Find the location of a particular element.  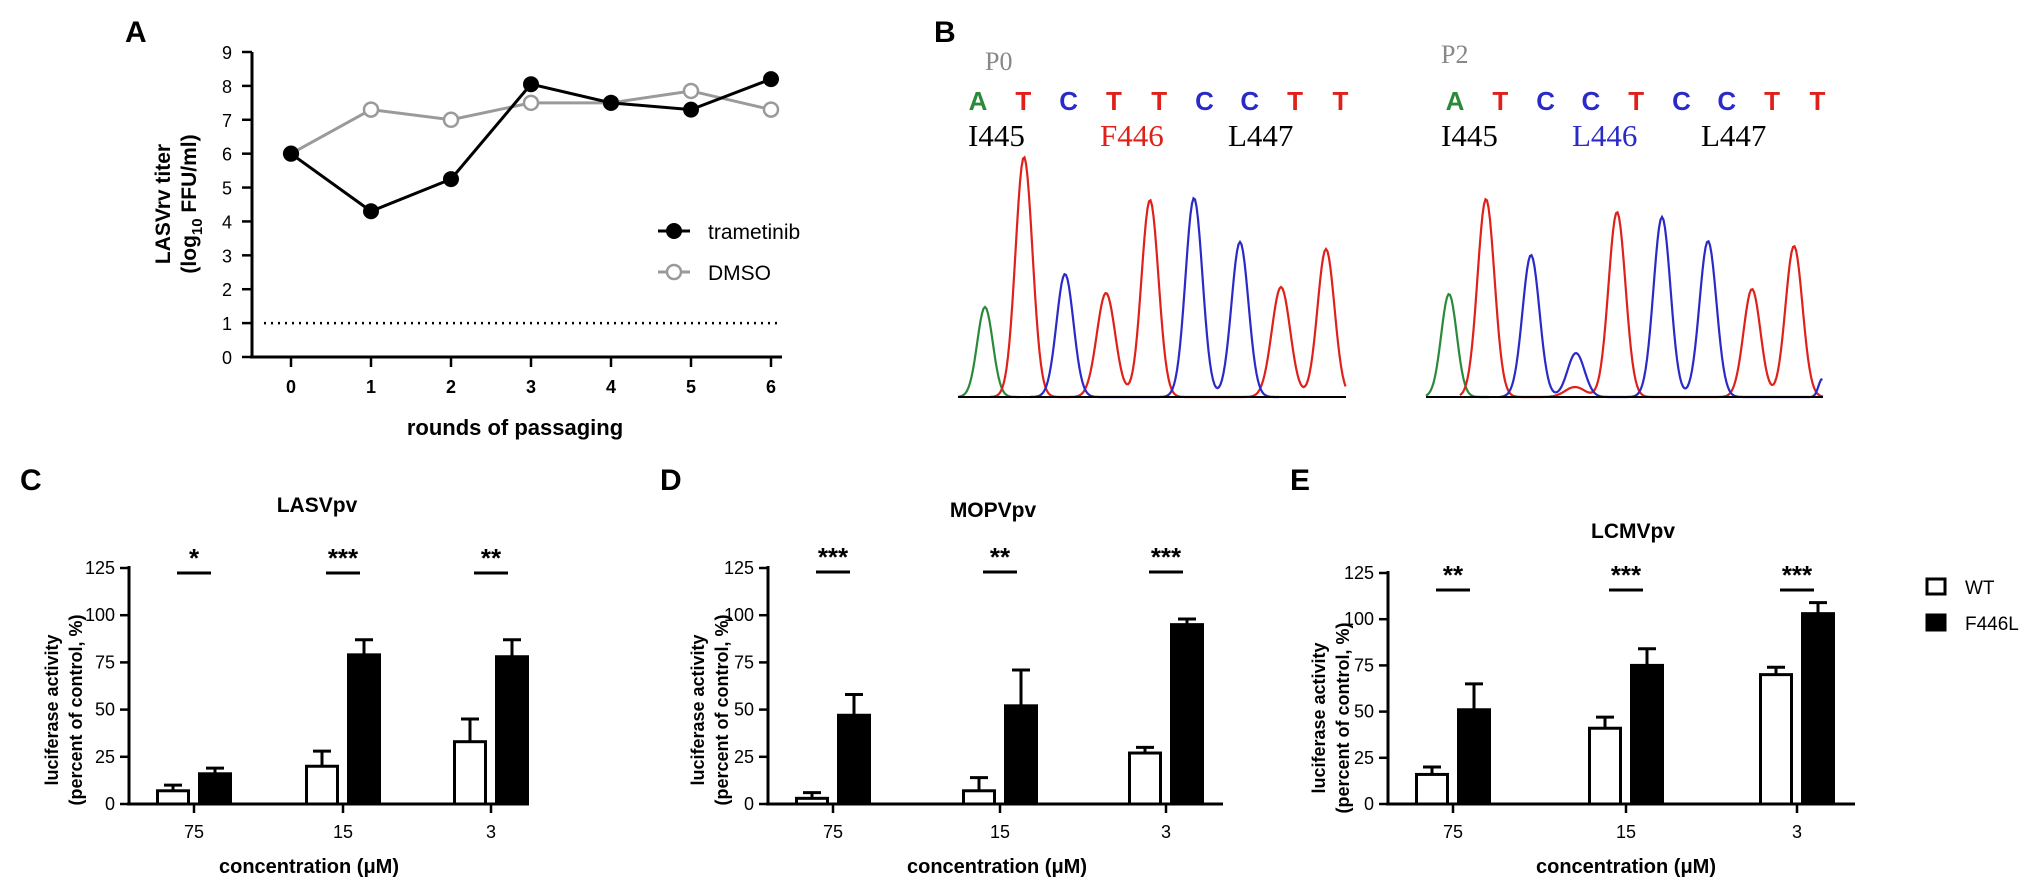

panel-c-y-label-line1: luciferase activity is located at coordinates (52, 709).